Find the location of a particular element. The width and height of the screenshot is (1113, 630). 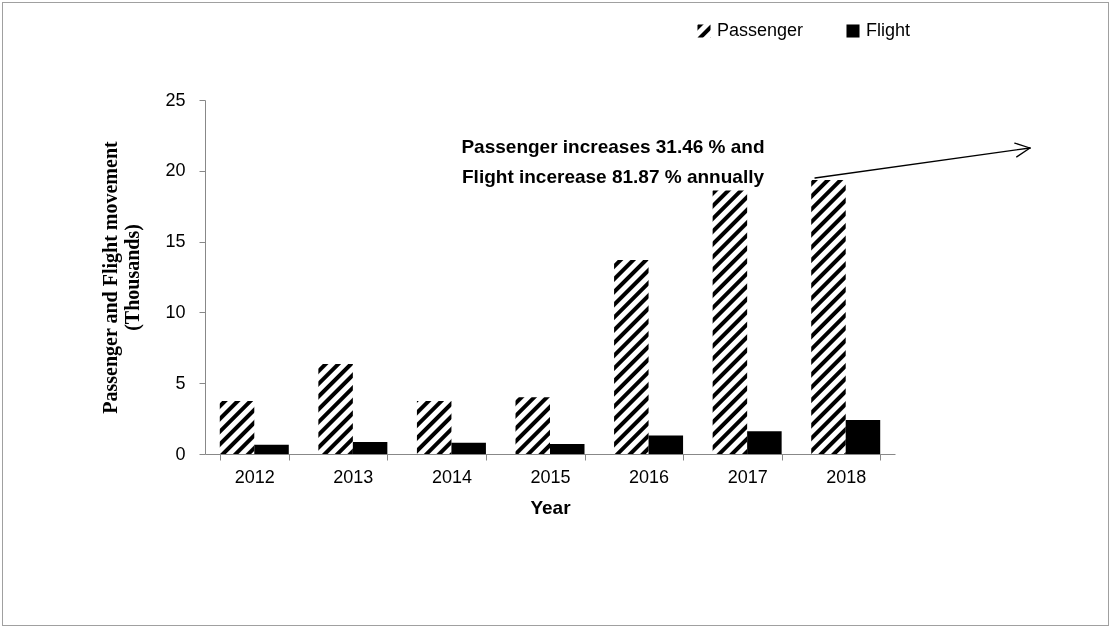

legend-label: Flight is located at coordinates (888, 30).